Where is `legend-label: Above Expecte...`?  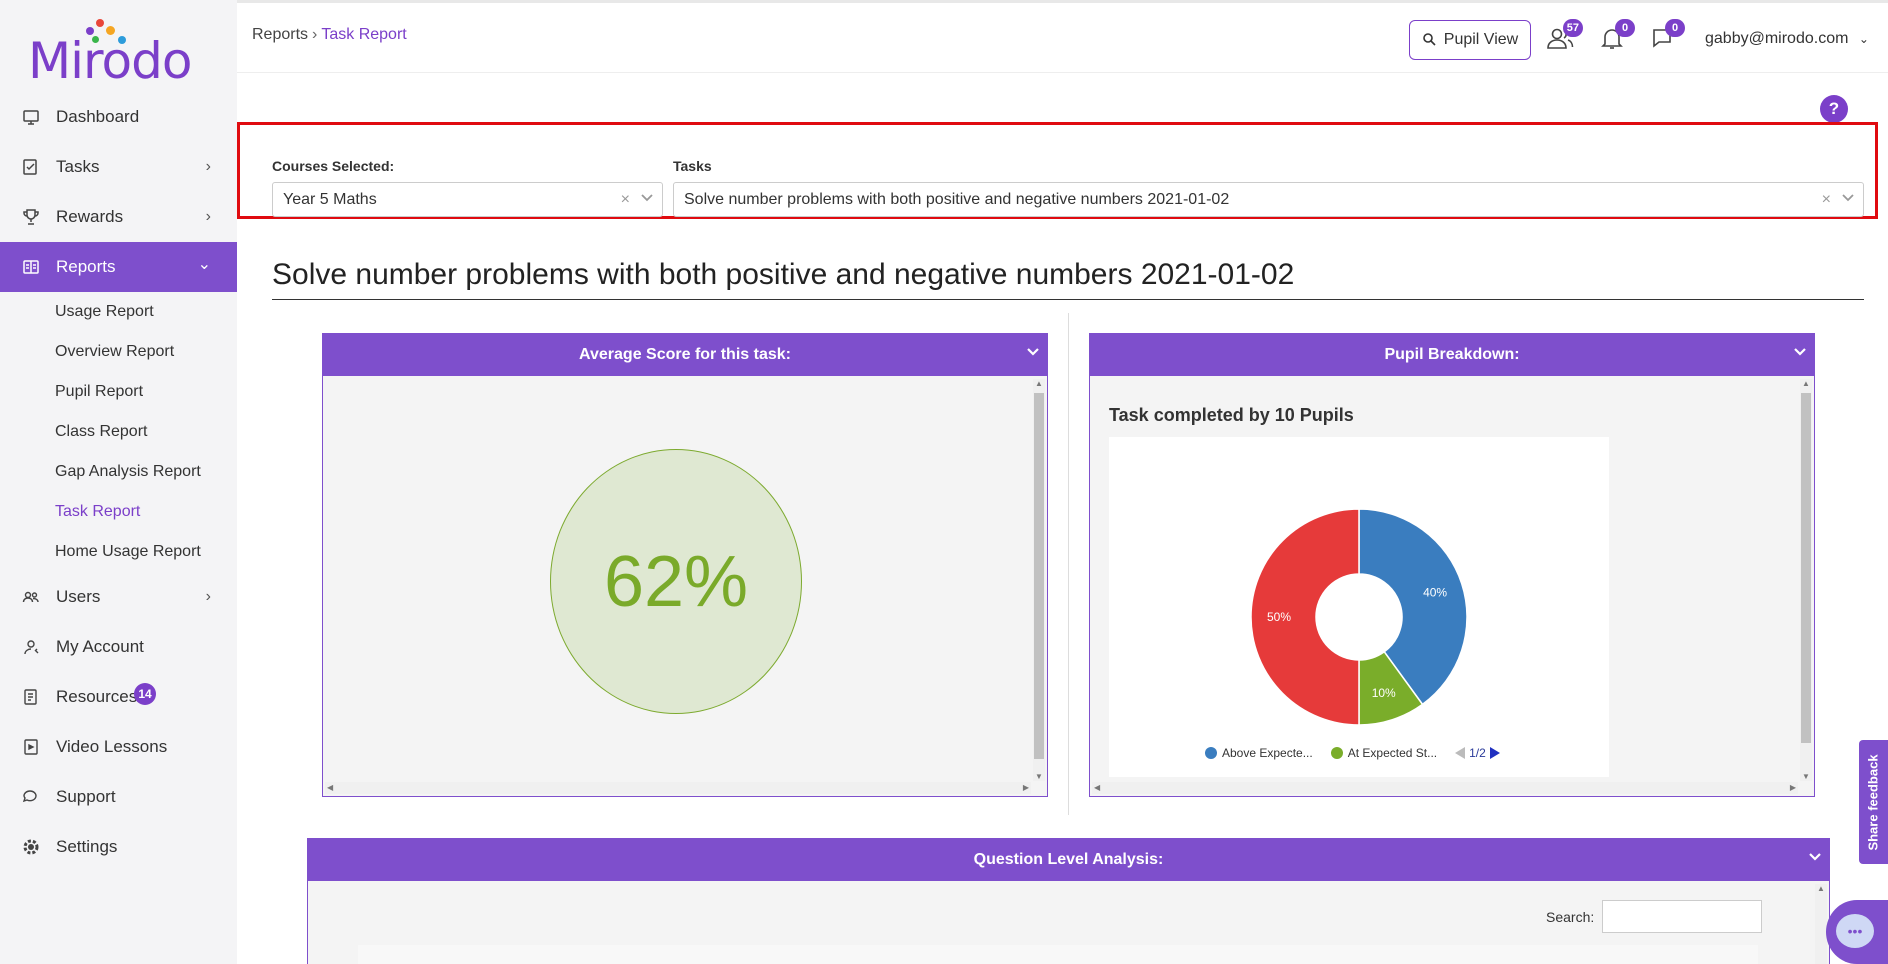
legend-label: Above Expecte... is located at coordinates (1267, 753).